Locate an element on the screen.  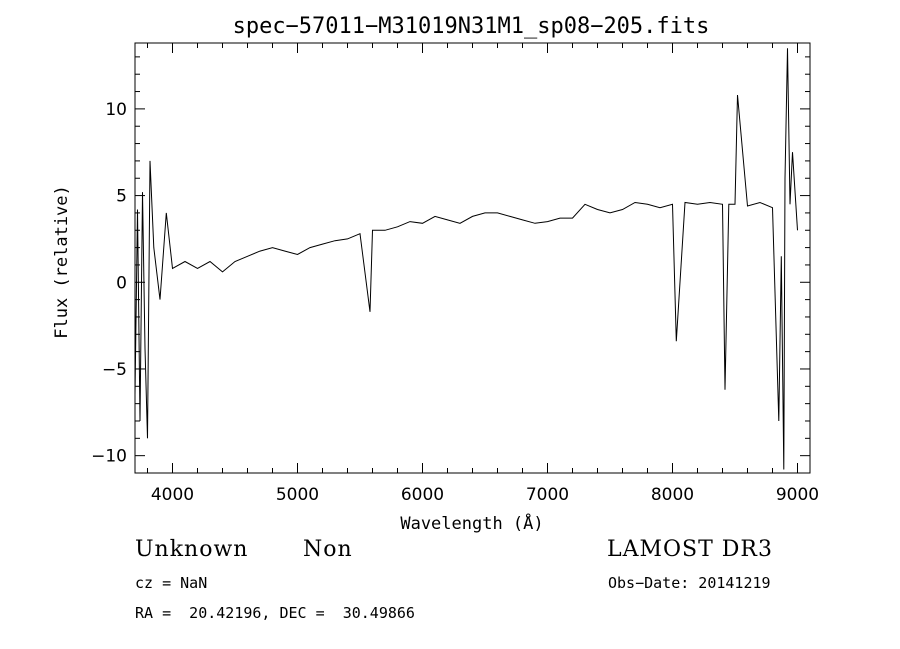
x-tick-label: 9000 is located at coordinates (797, 495).